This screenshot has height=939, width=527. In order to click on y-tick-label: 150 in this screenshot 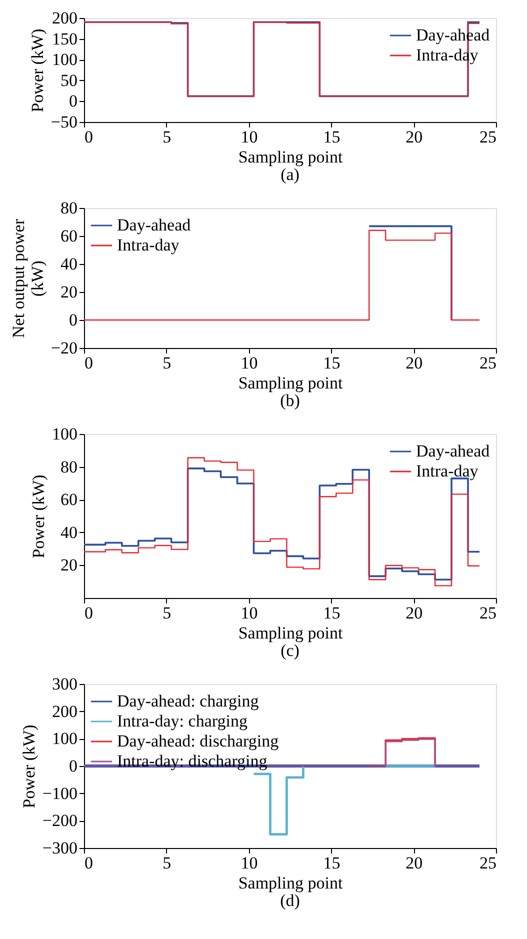, I will do `click(65, 38)`.